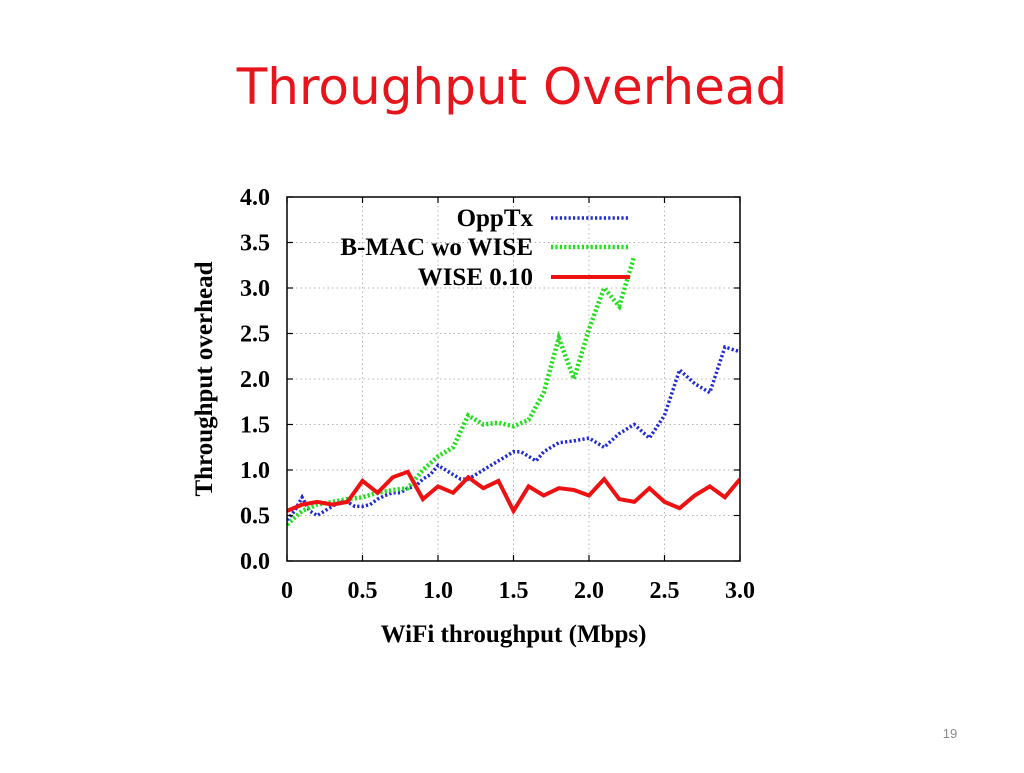  What do you see at coordinates (255, 517) in the screenshot?
I see `y-tick-label: 0.5` at bounding box center [255, 517].